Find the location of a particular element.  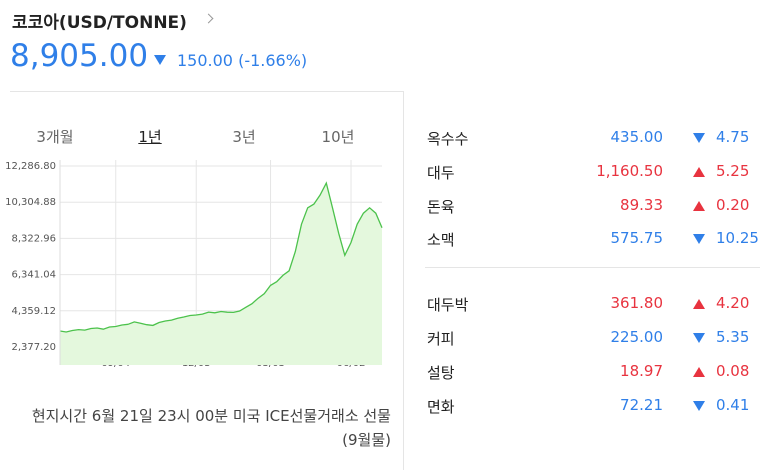

commodity-price: 435.00 is located at coordinates (637, 137).